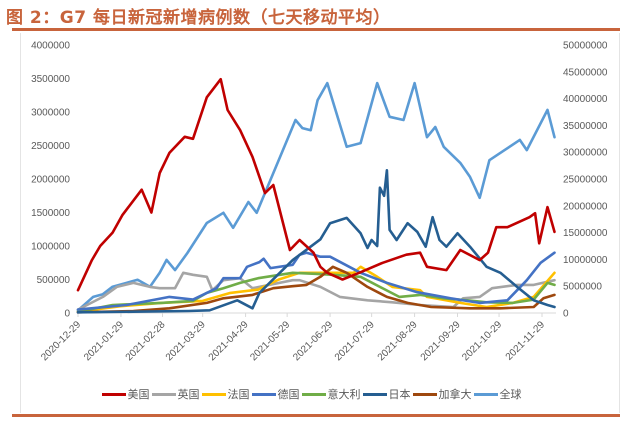  What do you see at coordinates (186, 341) in the screenshot?
I see `x-tick-label: 2021-03-29` at bounding box center [186, 341].